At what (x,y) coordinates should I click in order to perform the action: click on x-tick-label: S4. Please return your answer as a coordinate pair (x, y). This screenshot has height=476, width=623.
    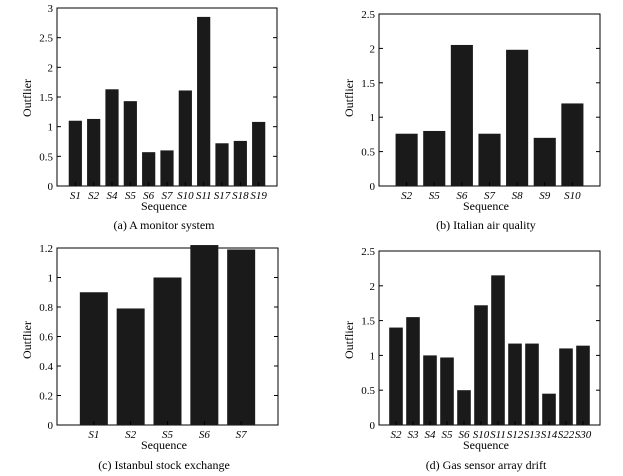
    Looking at the image, I should click on (431, 435).